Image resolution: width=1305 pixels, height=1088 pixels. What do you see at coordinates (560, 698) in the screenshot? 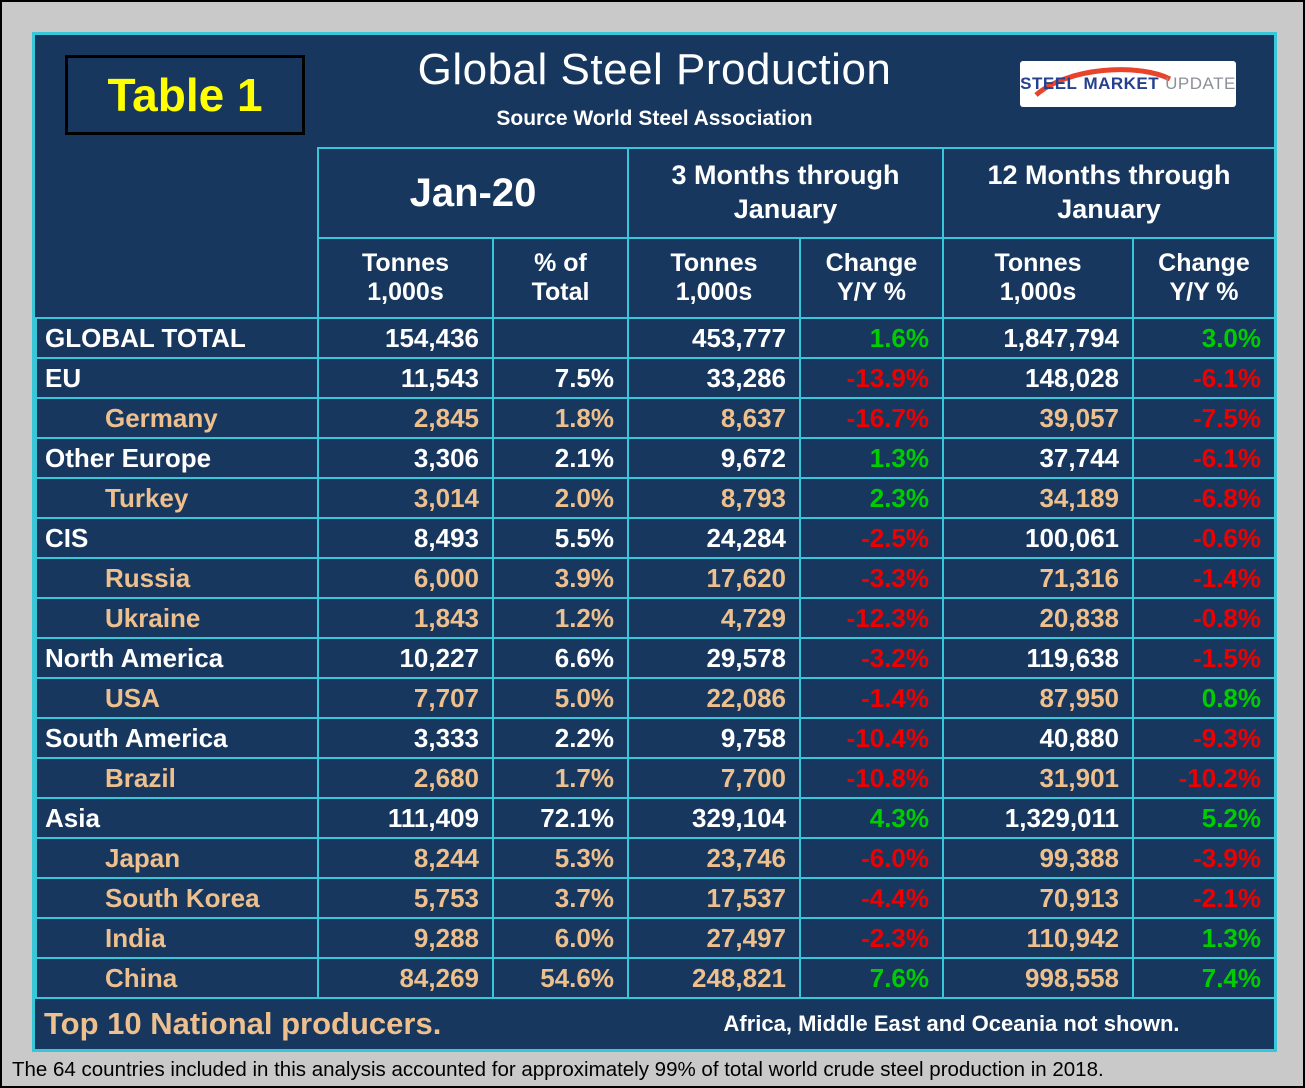
I see `cell-jan-pct: 5.0%` at bounding box center [560, 698].